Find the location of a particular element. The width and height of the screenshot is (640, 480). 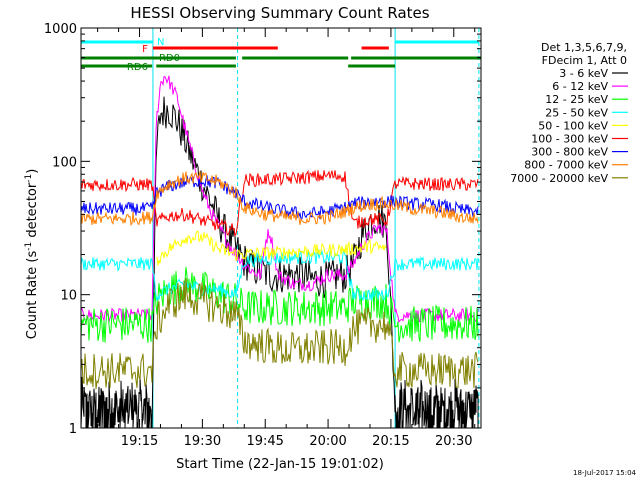

x-tick-label-5: 20:15 is located at coordinates (390, 441).